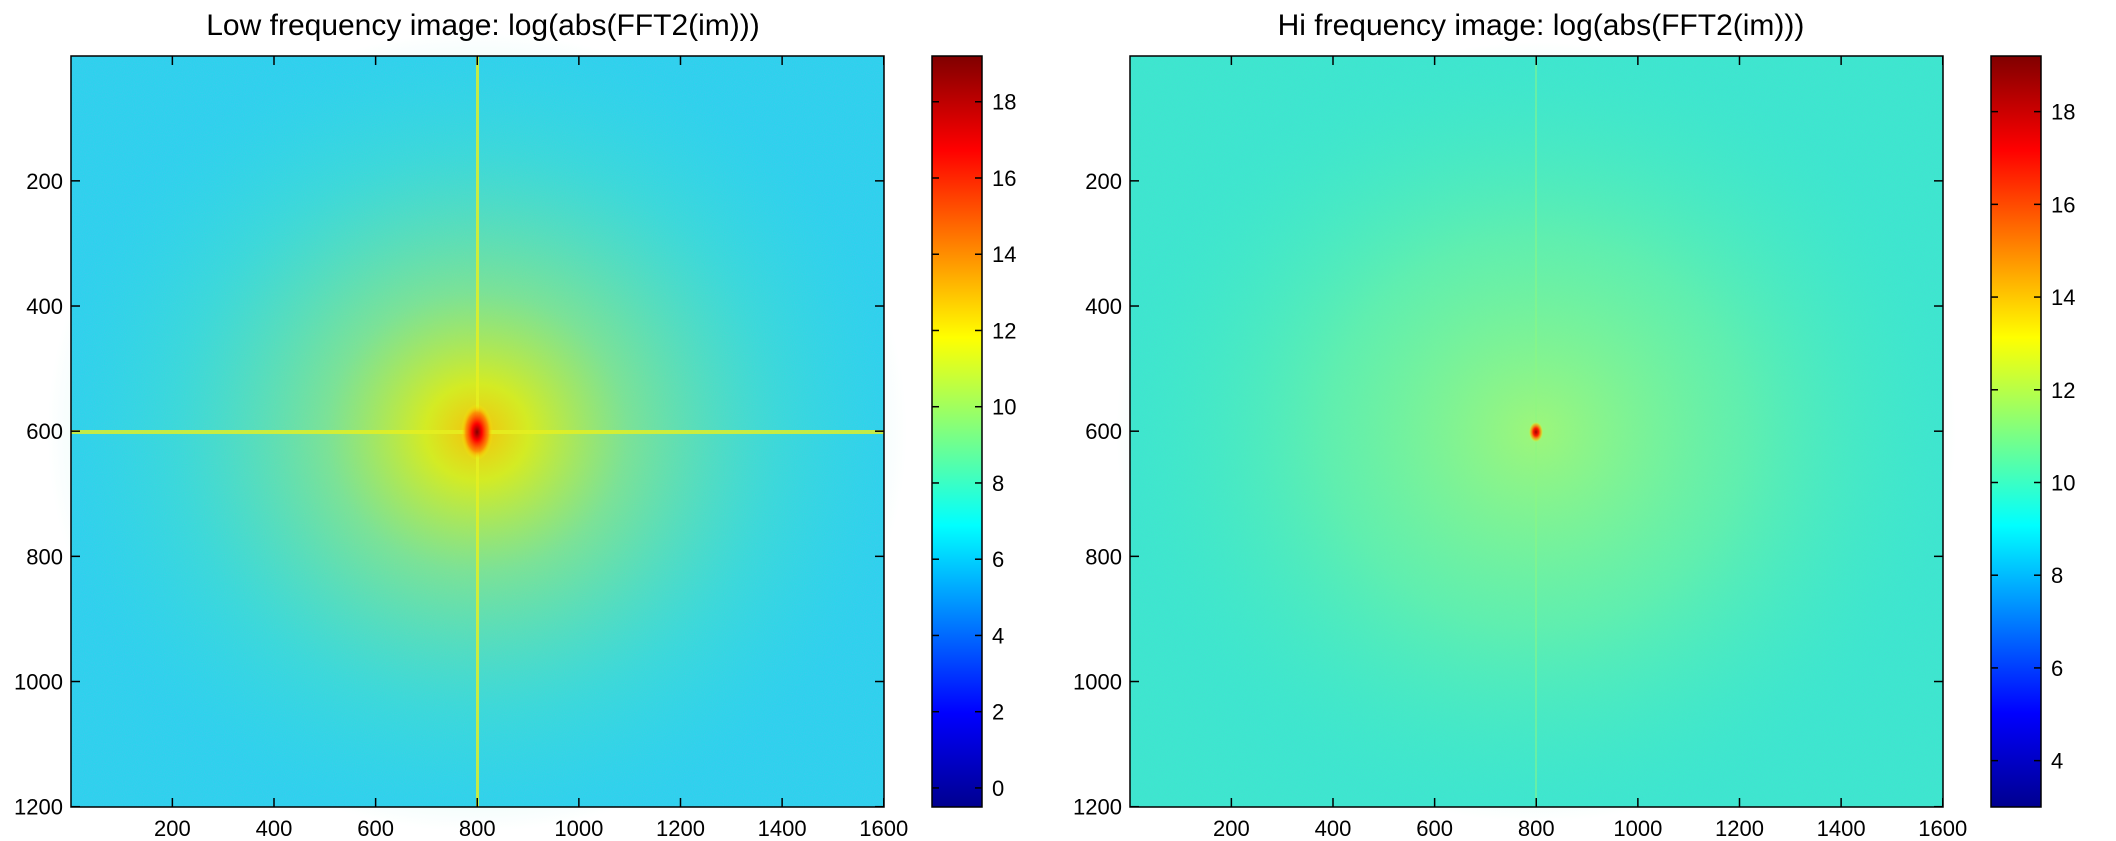 This screenshot has height=841, width=2116. I want to click on colorbar: 0 2 4 6 8 10 12 14 16 18, so click(973, 431).